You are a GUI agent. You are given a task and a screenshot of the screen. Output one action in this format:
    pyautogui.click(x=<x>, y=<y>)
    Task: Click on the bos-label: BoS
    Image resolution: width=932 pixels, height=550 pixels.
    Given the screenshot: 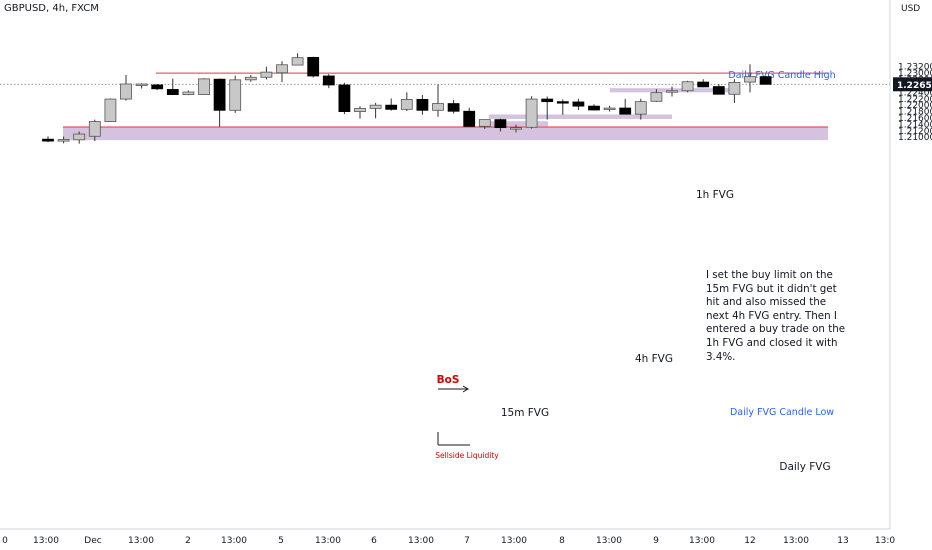 What is the action you would take?
    pyautogui.click(x=448, y=380)
    